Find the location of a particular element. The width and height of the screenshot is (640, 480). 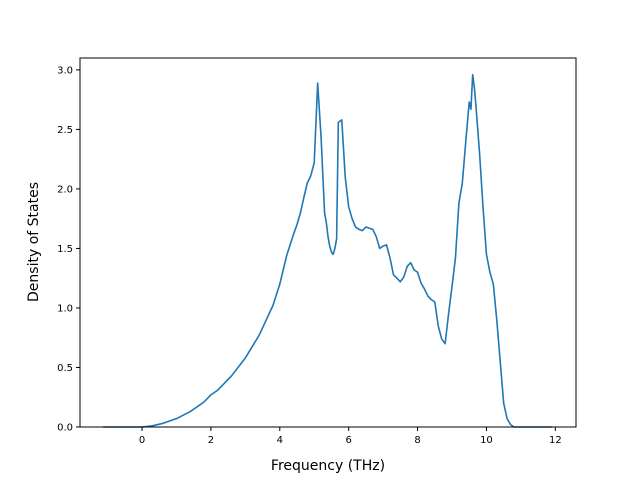

y-tick-label: 0.5 is located at coordinates (65, 368).